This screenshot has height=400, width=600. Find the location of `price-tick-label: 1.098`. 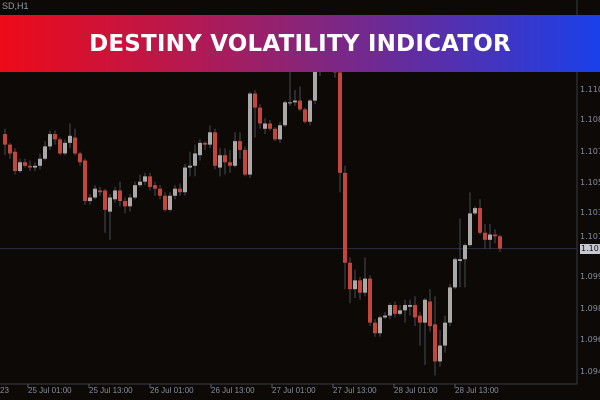

price-tick-label: 1.098 is located at coordinates (590, 308).